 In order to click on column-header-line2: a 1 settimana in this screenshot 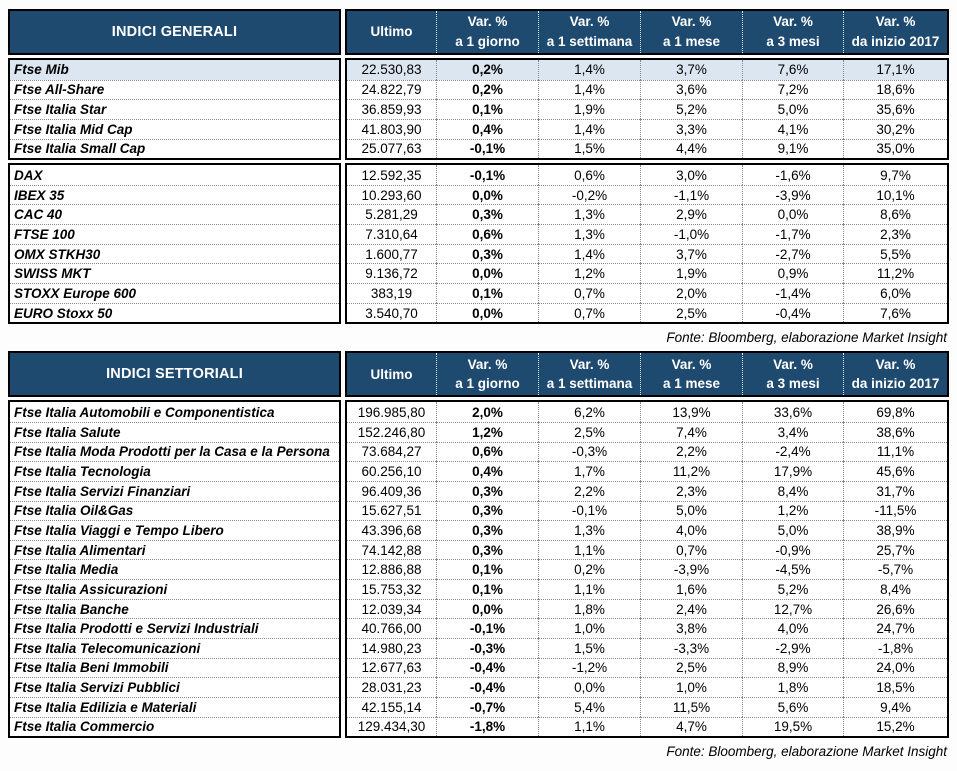, I will do `click(589, 384)`.